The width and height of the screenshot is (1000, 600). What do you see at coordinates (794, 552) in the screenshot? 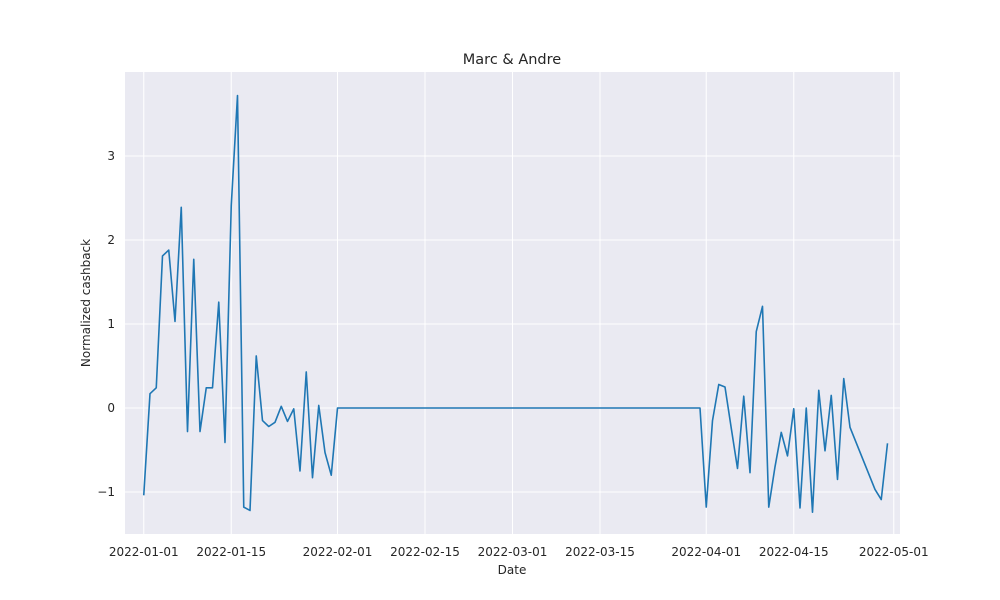
I see `x-tick-label: 2022-04-15` at bounding box center [794, 552].